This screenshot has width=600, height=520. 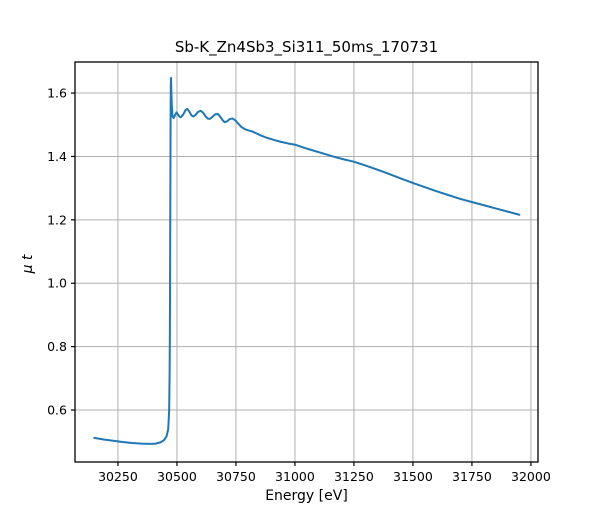 I want to click on x-tick-label: 30250, so click(x=118, y=476).